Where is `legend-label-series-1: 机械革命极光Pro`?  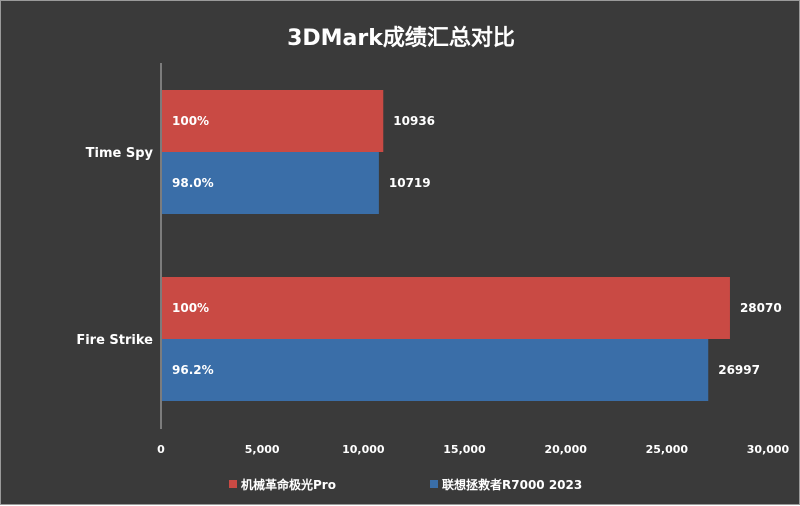
legend-label-series-1: 机械革命极光Pro is located at coordinates (288, 484).